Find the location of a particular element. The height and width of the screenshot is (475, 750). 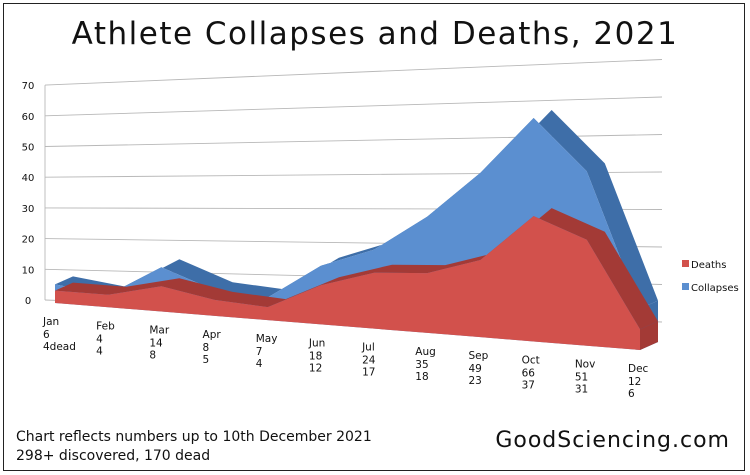

legend-swatch-collapses is located at coordinates (685, 286).